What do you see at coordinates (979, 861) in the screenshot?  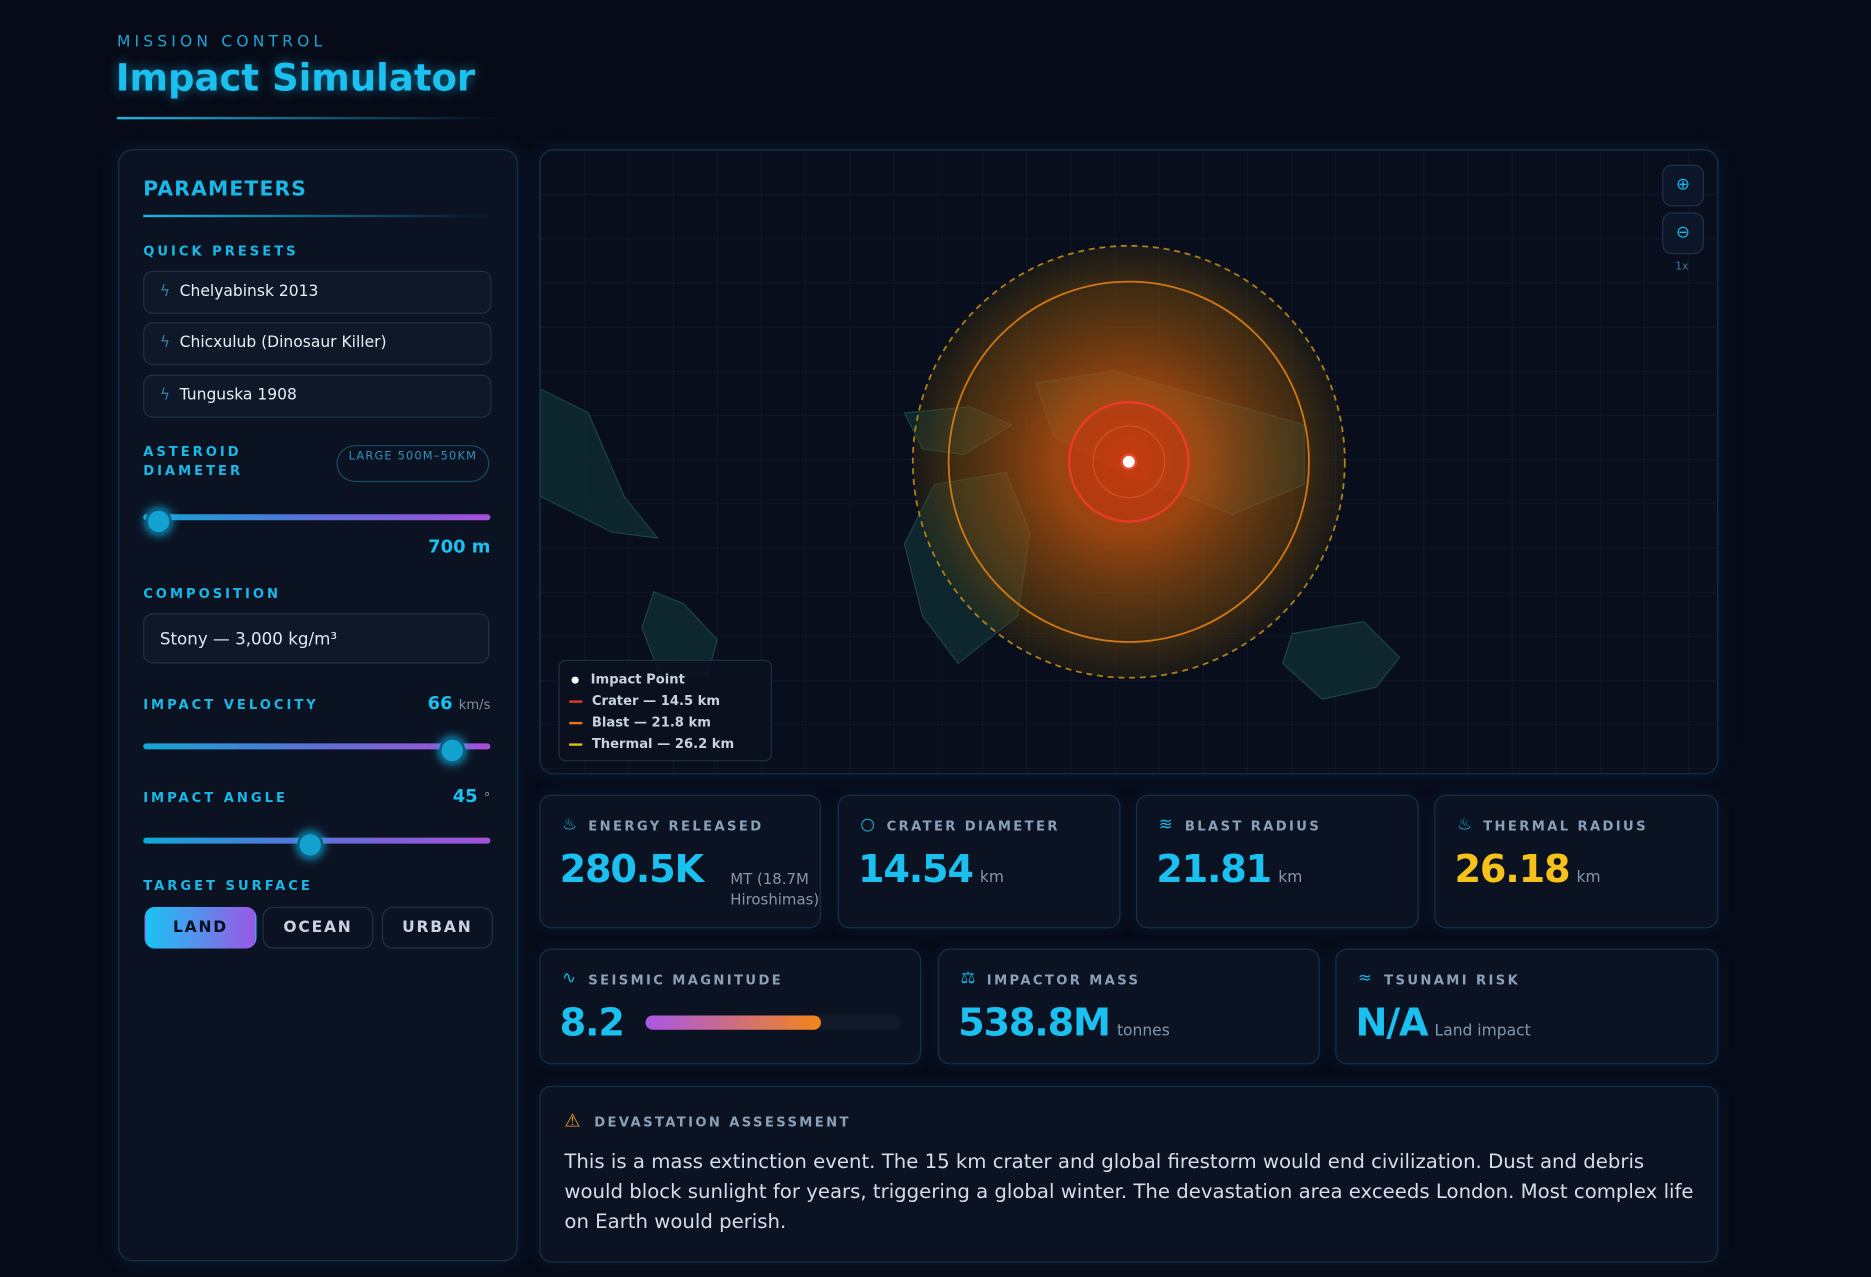 I see `stat-card: ○ CRATER DIAMETER 14.54 km` at bounding box center [979, 861].